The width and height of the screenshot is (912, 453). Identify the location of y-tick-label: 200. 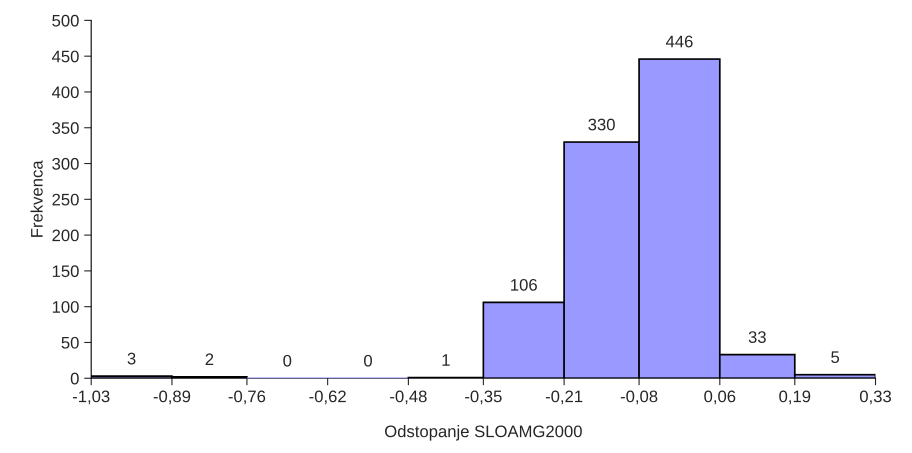
(65, 236).